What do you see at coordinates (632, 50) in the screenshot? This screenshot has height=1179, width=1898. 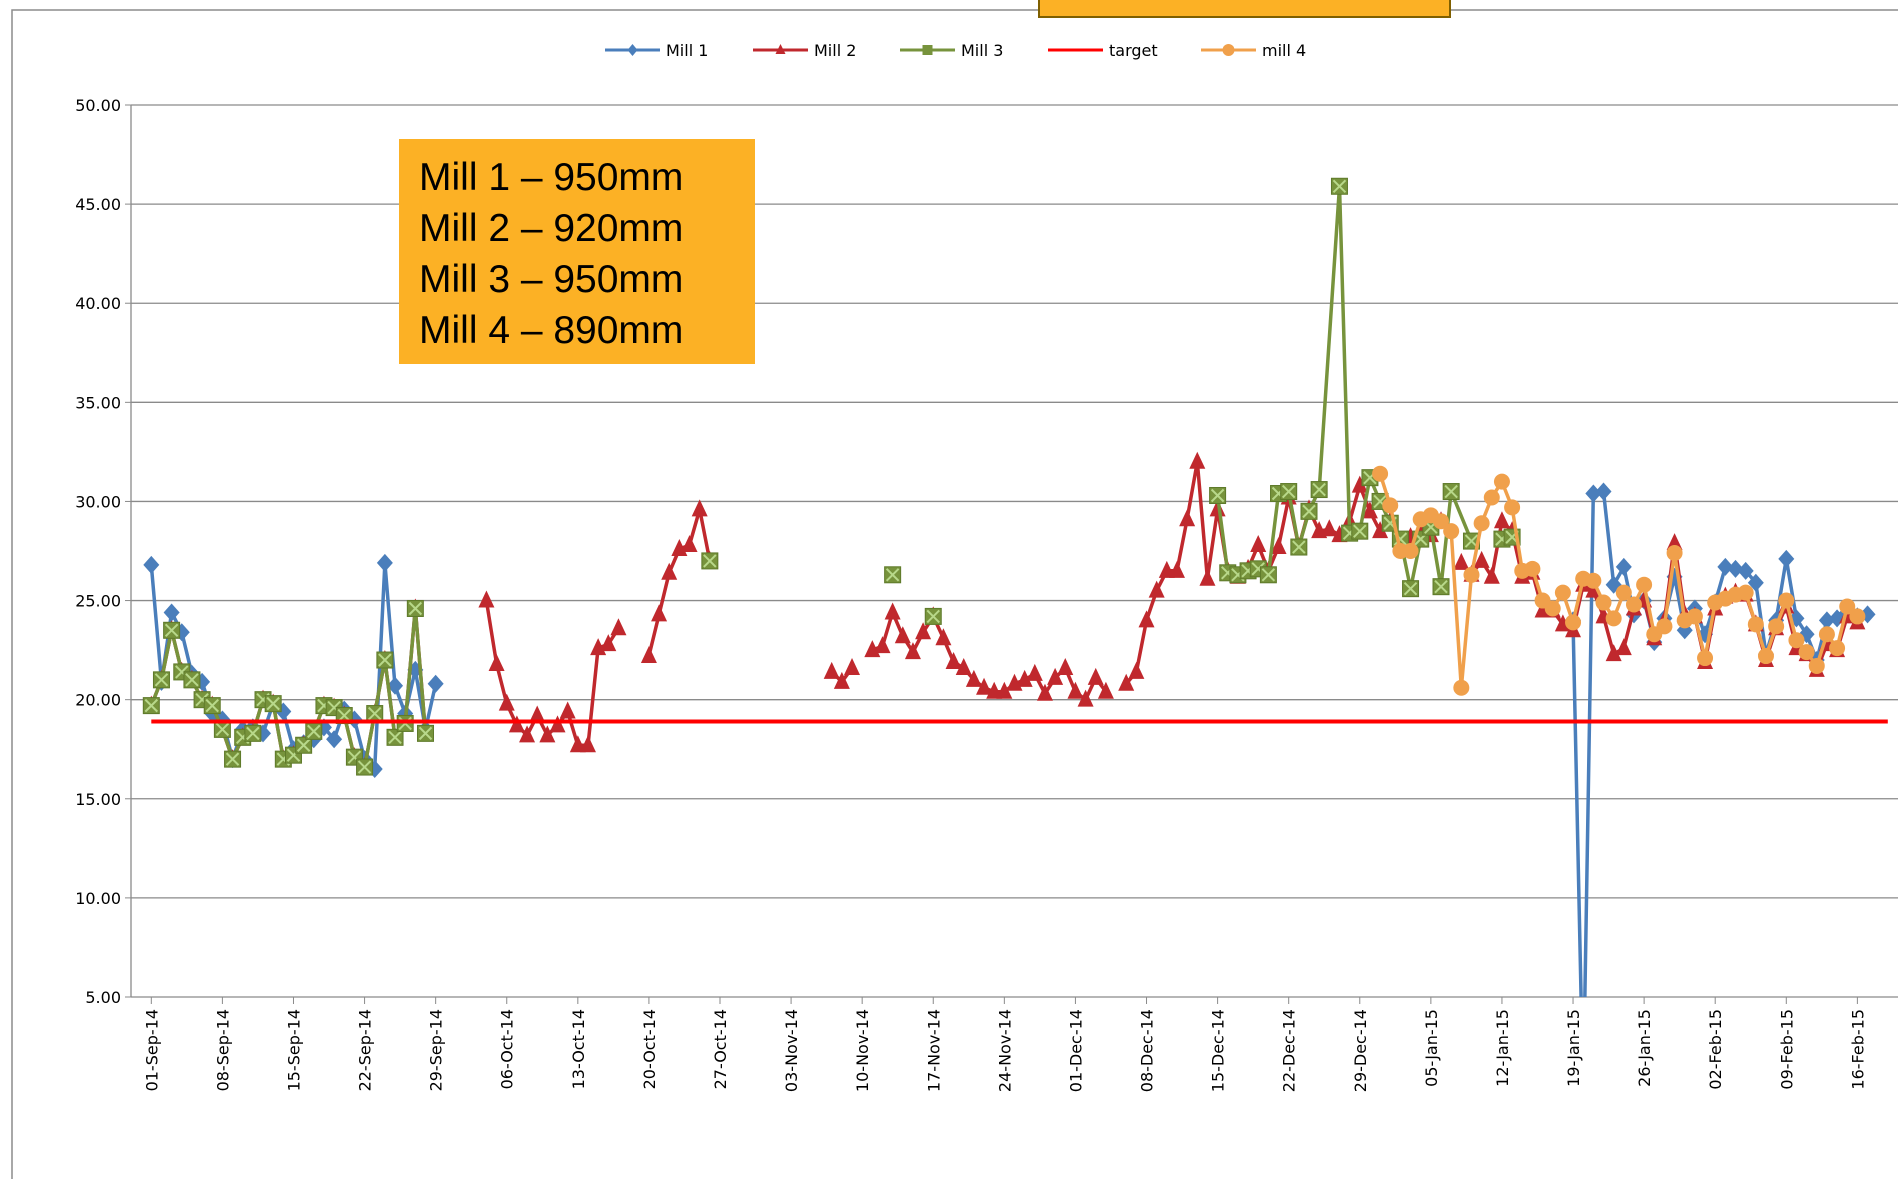 I see `legend-marker` at bounding box center [632, 50].